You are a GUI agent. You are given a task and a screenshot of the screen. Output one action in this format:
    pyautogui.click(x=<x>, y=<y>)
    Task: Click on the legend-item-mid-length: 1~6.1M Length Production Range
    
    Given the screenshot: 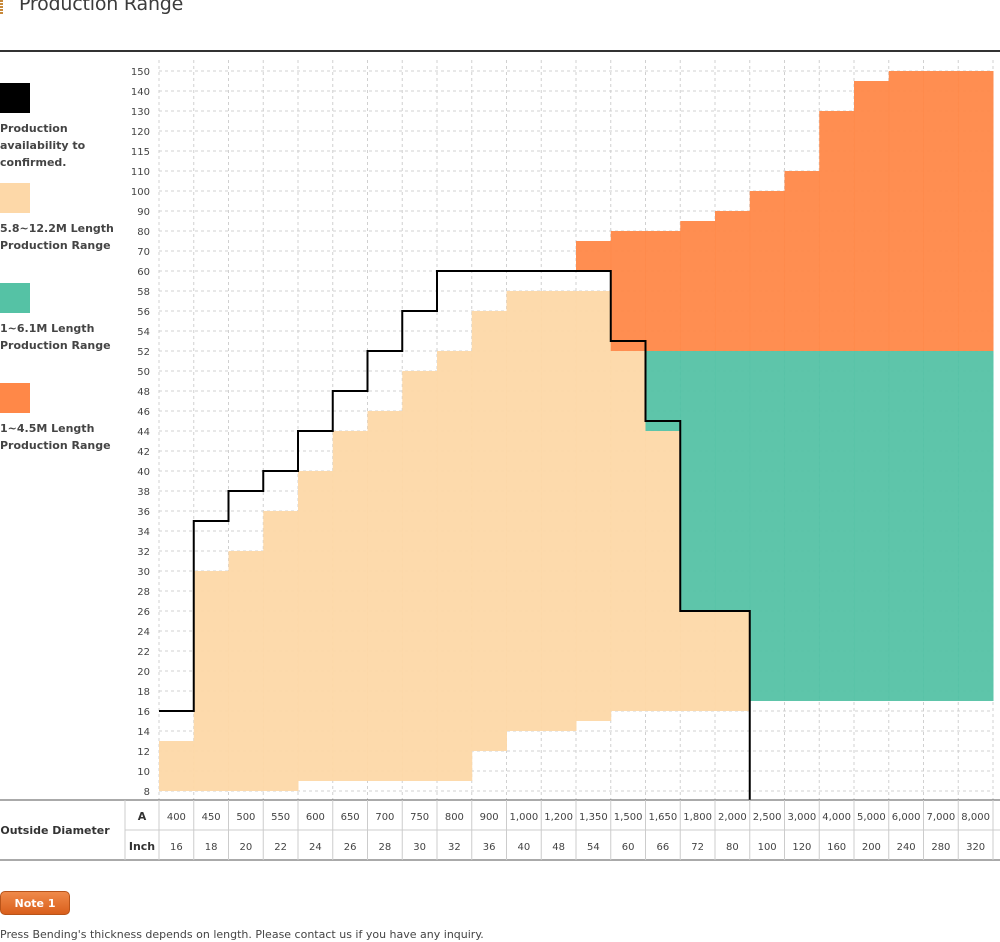 What is the action you would take?
    pyautogui.click(x=70, y=318)
    